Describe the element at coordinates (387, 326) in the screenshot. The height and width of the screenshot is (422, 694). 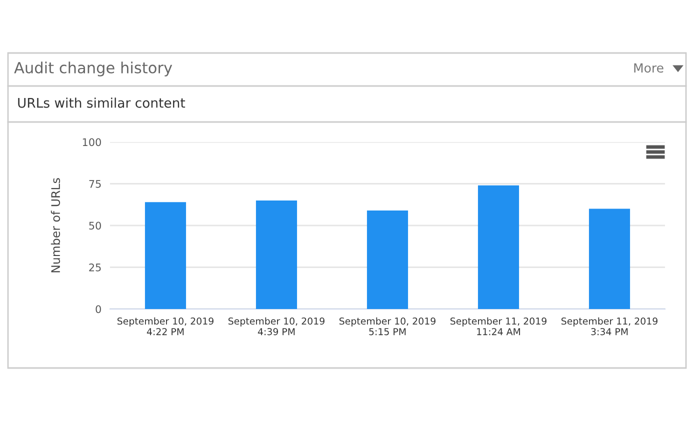
I see `x-tick-label: September 10, 2019 5:15 PM` at that location.